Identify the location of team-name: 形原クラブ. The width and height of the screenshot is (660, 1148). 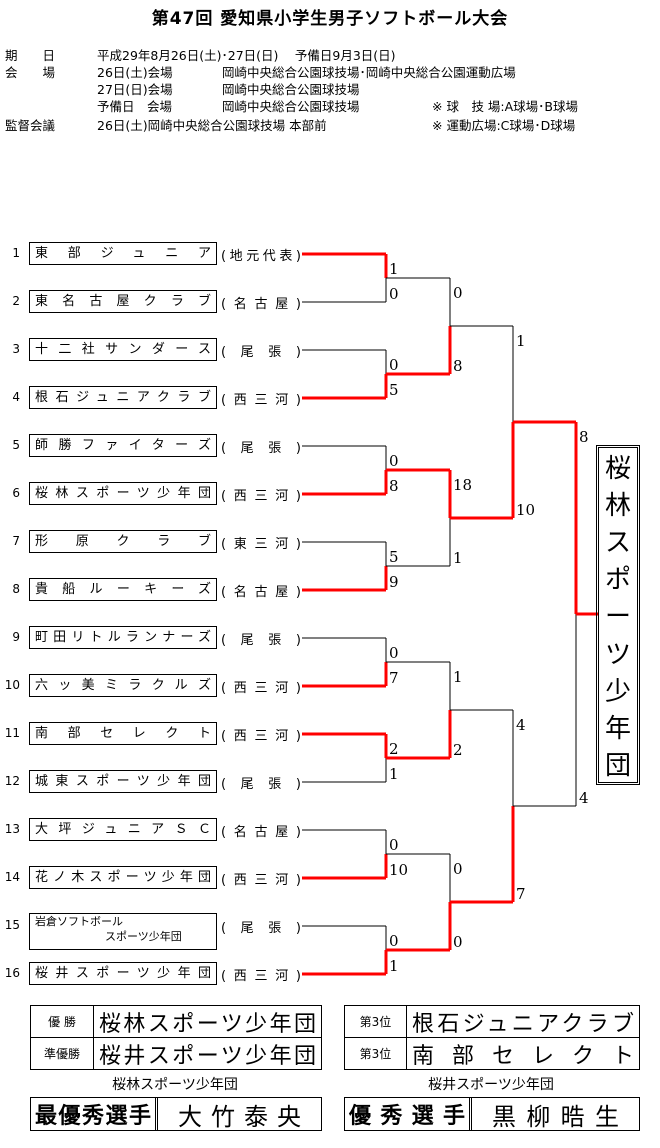
(123, 541).